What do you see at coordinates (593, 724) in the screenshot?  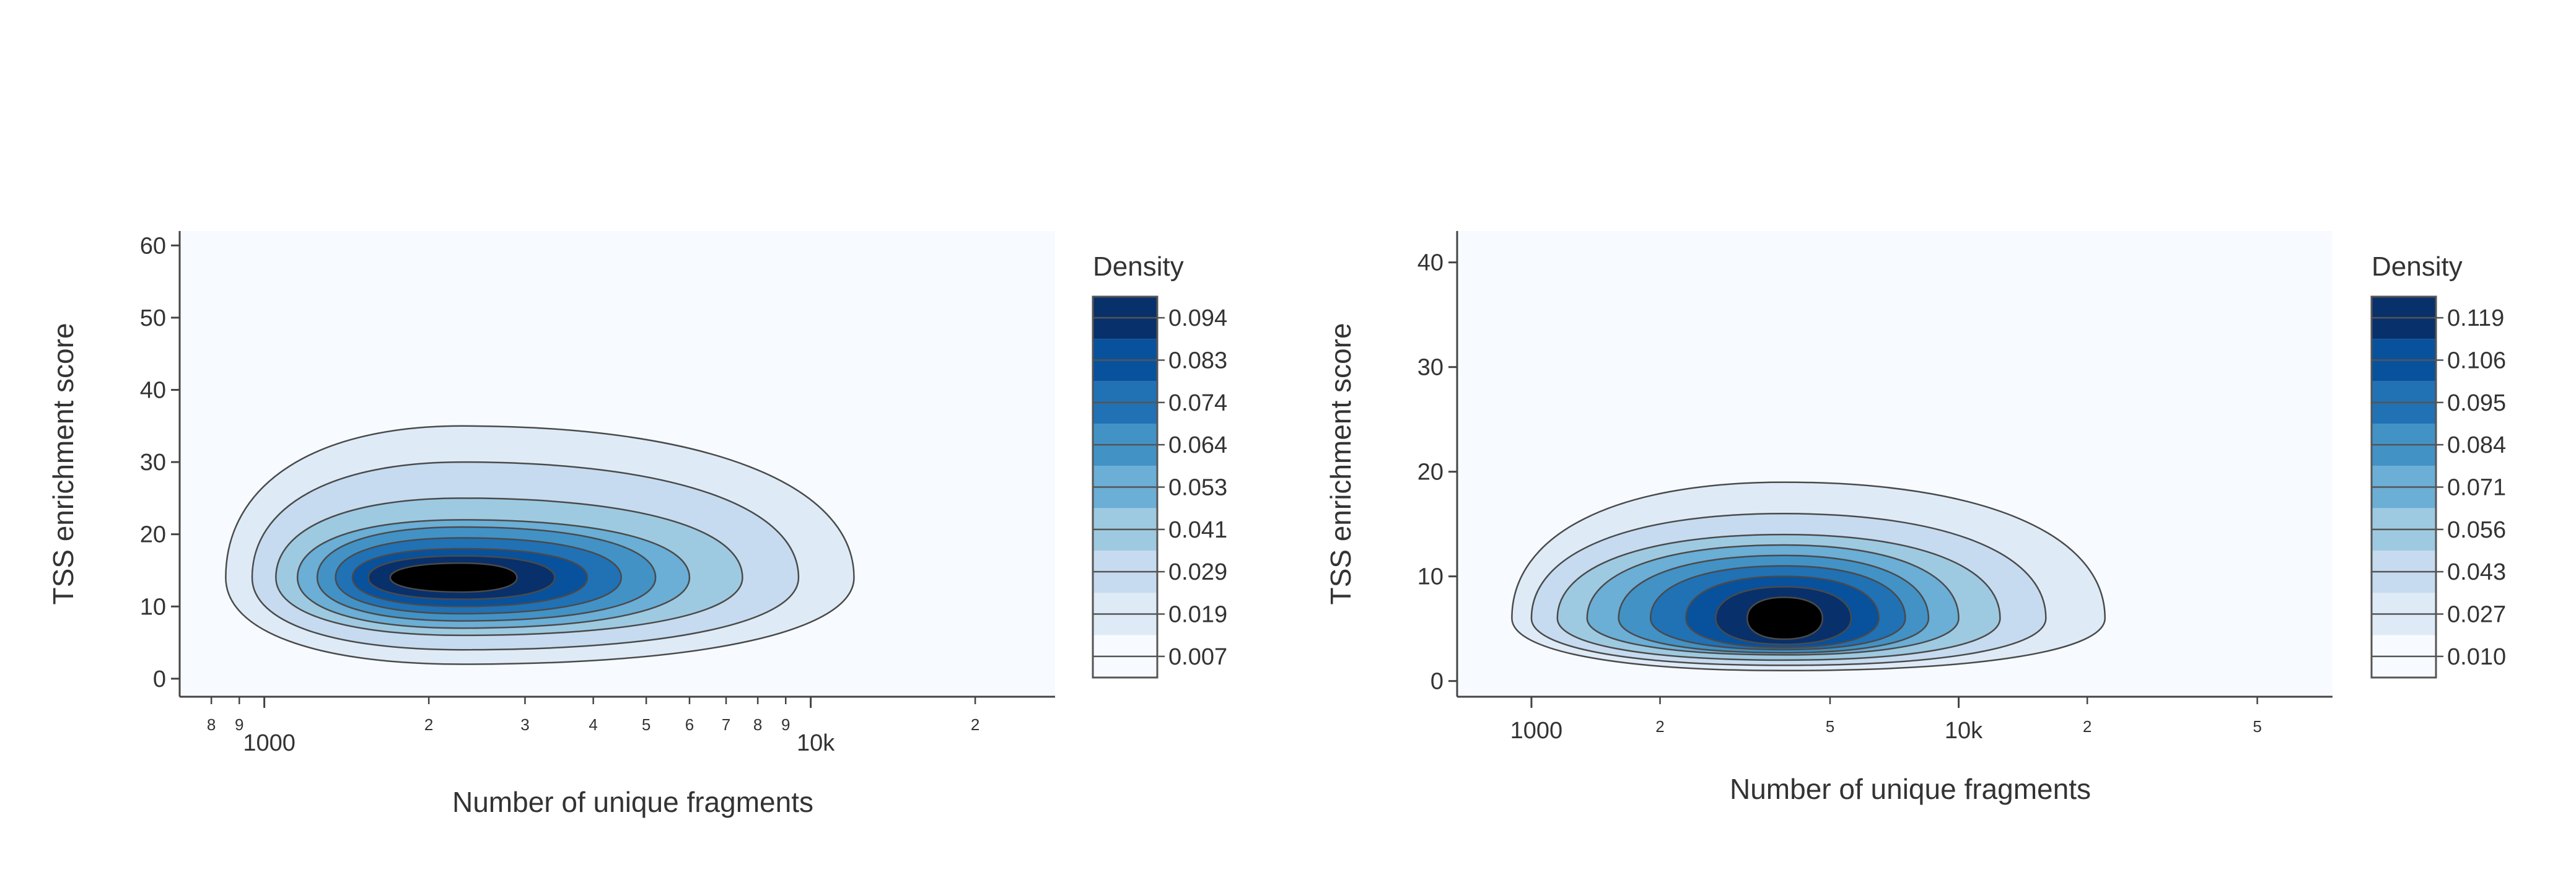 I see `x-minor-tick-label: 4` at bounding box center [593, 724].